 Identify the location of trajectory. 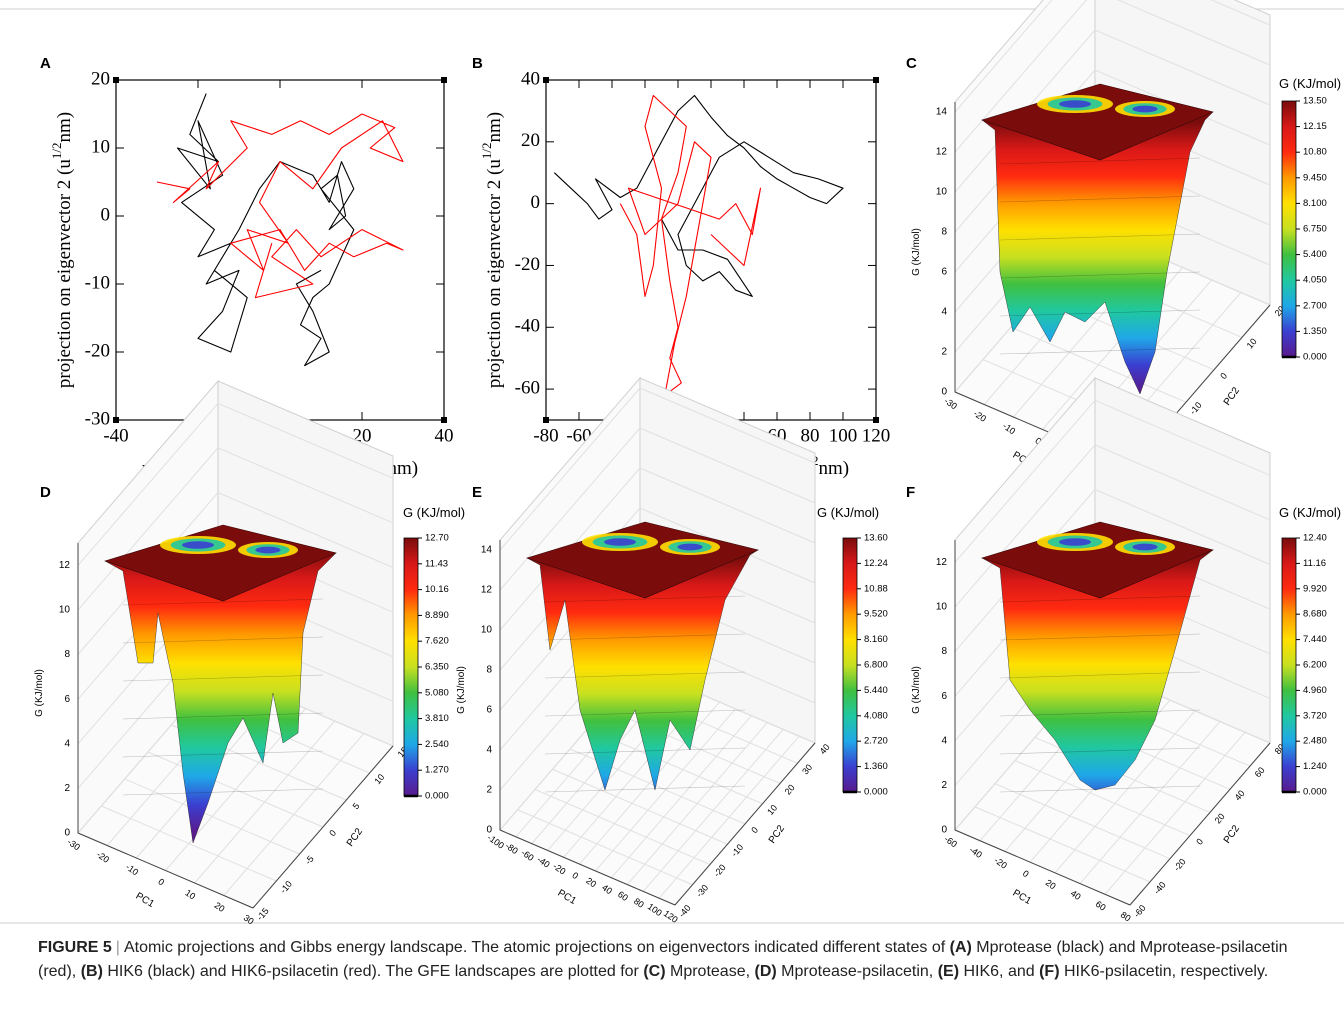
(265, 230).